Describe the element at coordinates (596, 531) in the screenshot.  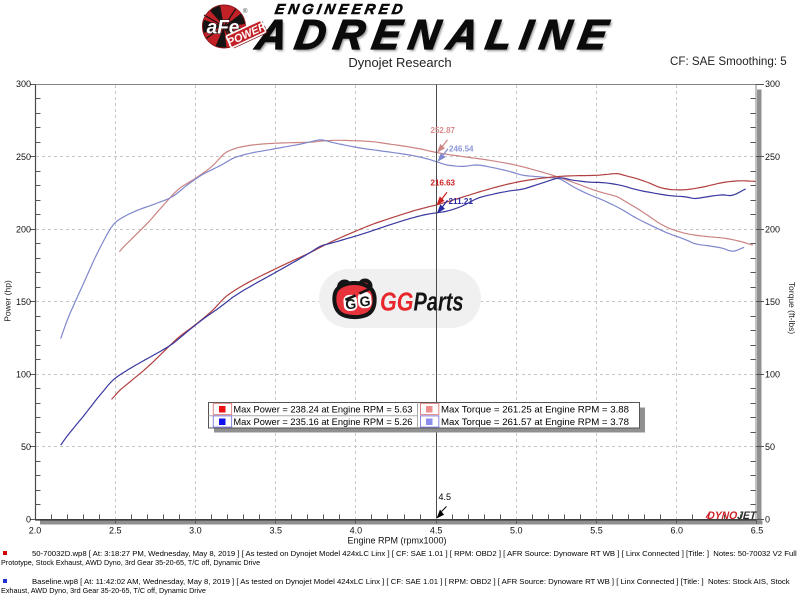
I see `svg-text: 5.5` at that location.